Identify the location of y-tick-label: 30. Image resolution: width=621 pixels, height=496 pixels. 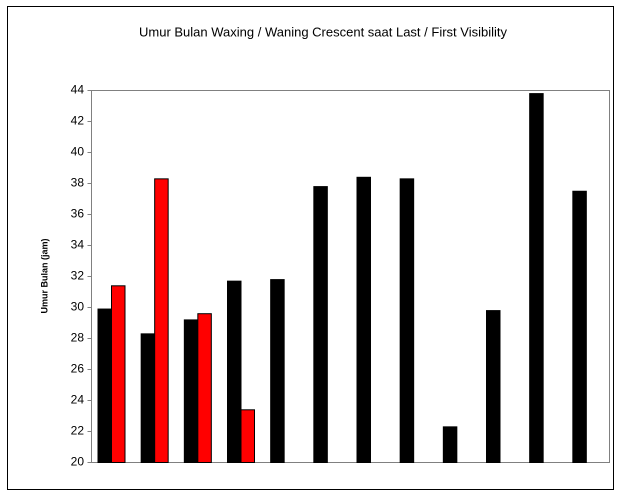
(78, 307).